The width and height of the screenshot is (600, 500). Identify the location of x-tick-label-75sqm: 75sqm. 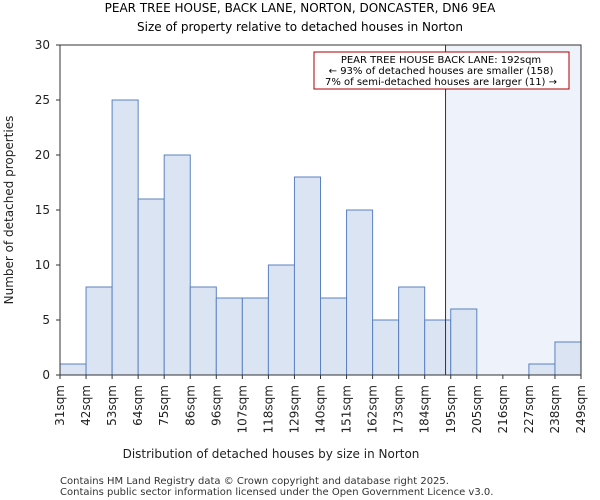
(164, 405).